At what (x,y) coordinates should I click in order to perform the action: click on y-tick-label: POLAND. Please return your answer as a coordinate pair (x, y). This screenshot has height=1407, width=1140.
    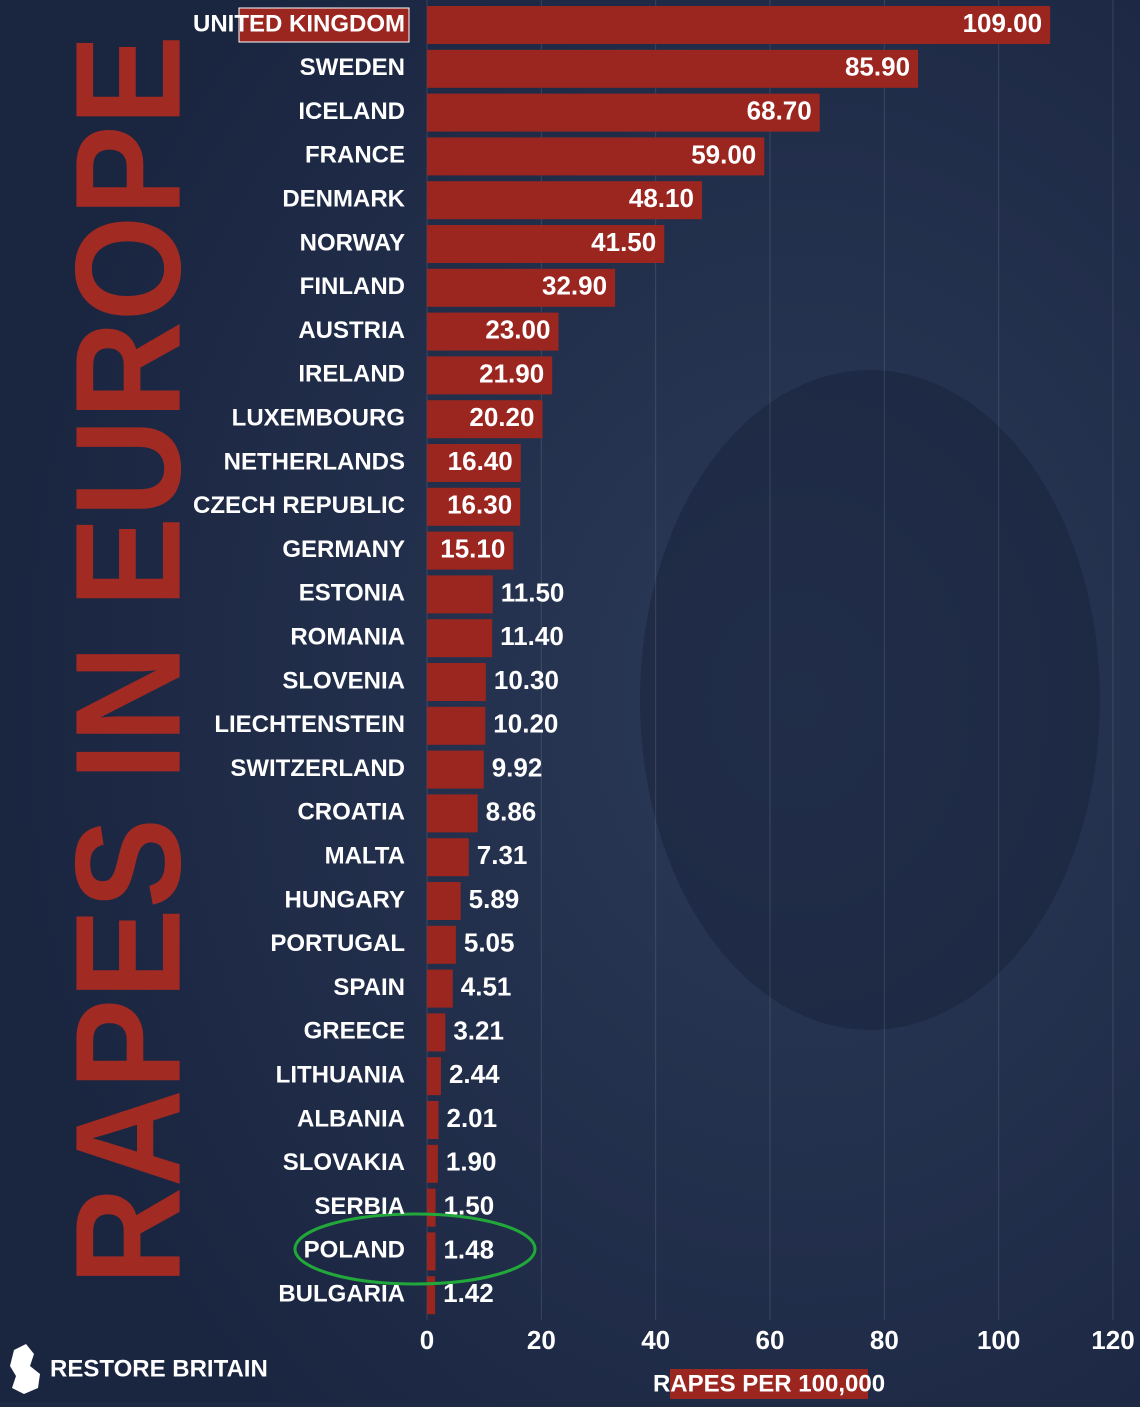
    Looking at the image, I should click on (354, 1250).